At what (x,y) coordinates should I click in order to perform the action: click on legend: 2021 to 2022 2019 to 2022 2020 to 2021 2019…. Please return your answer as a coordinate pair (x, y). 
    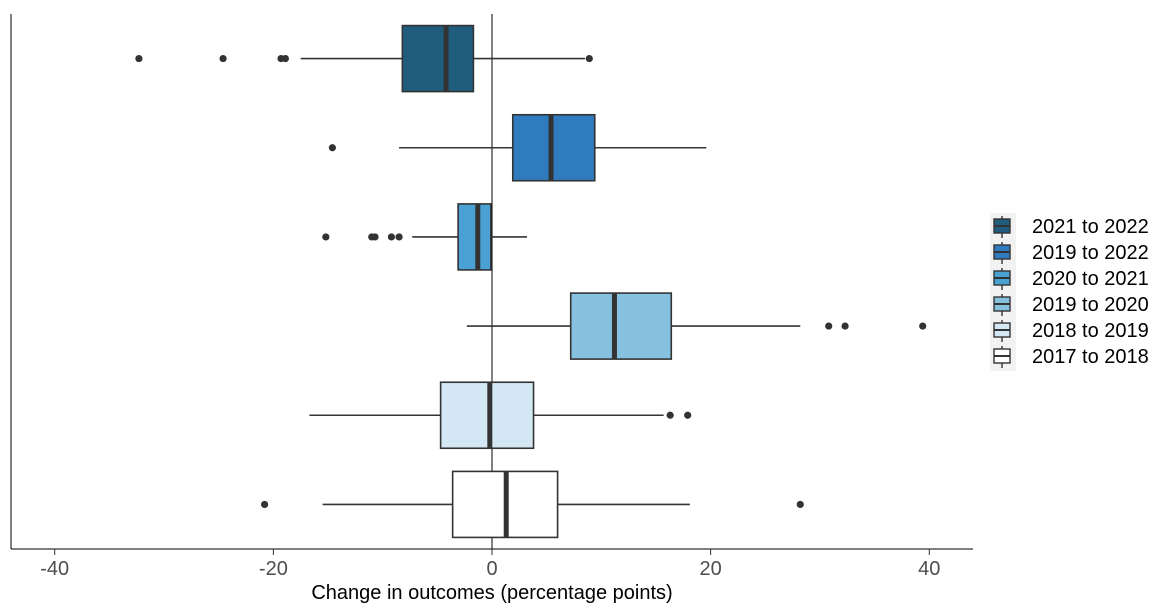
    Looking at the image, I should click on (1069, 292).